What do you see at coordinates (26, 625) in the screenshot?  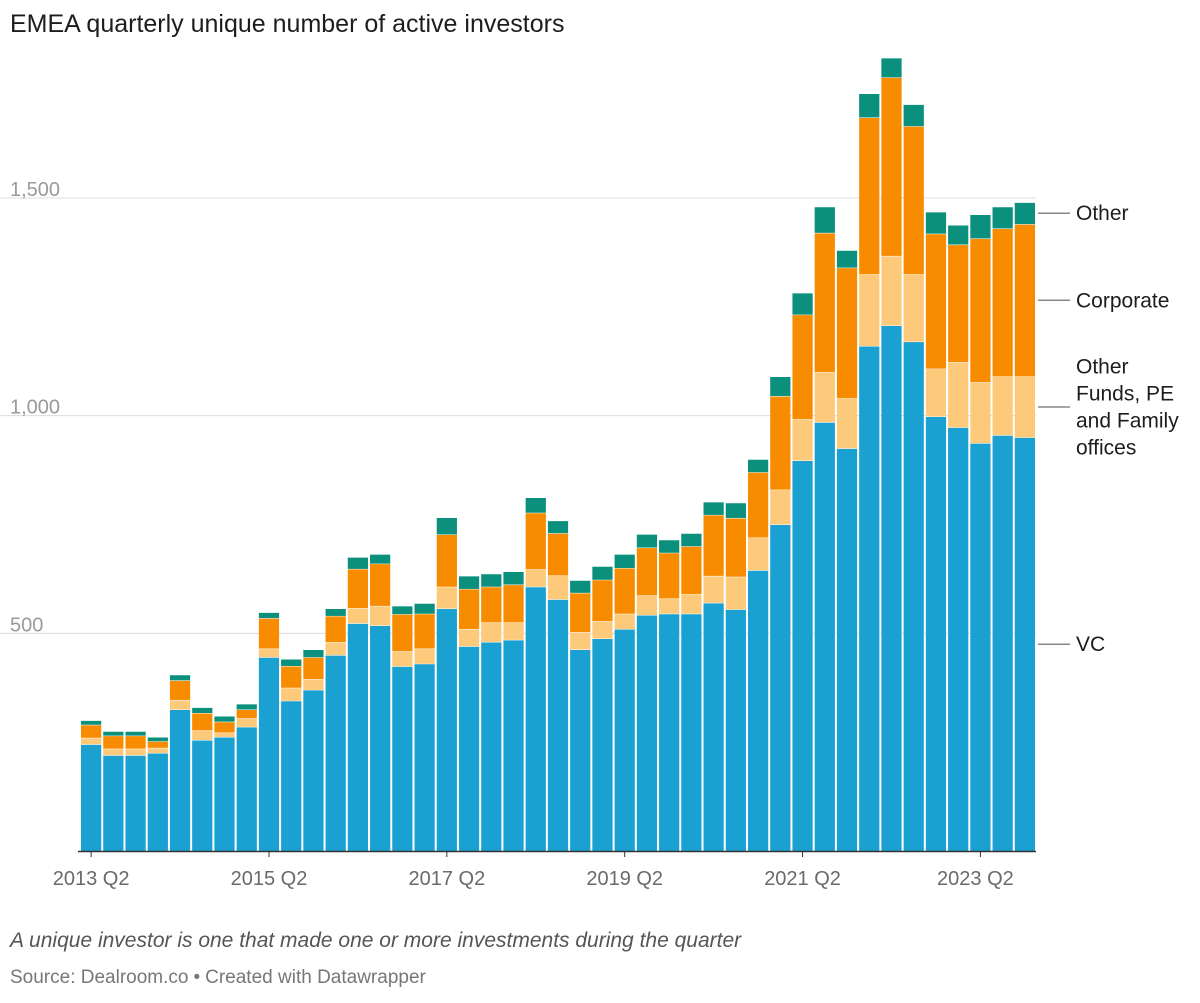 I see `y-tick-label: 500` at bounding box center [26, 625].